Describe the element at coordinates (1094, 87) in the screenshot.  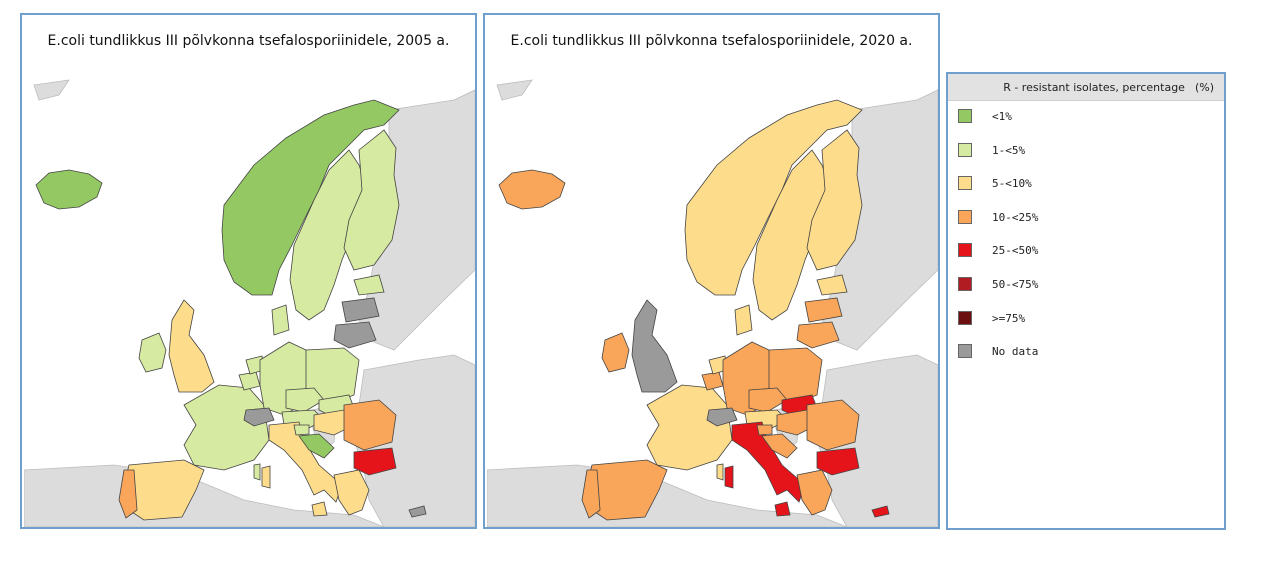
I see `legend-title: R - resistant isolates, percentage` at that location.